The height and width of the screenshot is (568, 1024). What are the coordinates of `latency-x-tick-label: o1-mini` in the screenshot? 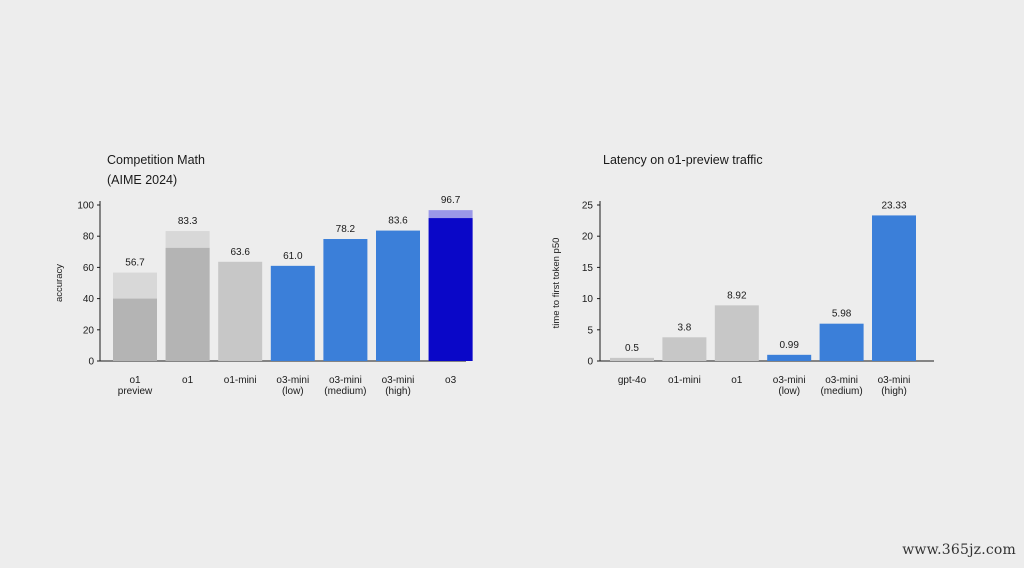 It's located at (684, 380).